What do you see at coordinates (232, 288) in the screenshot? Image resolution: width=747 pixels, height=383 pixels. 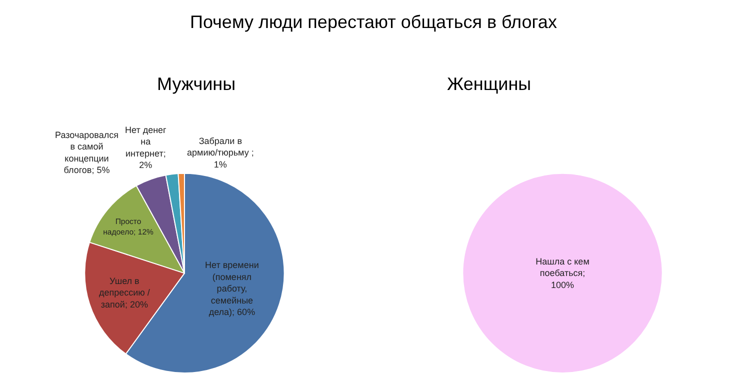 I see `slice-label: Нет времени (поменял работу, семейные дела); 60%` at bounding box center [232, 288].